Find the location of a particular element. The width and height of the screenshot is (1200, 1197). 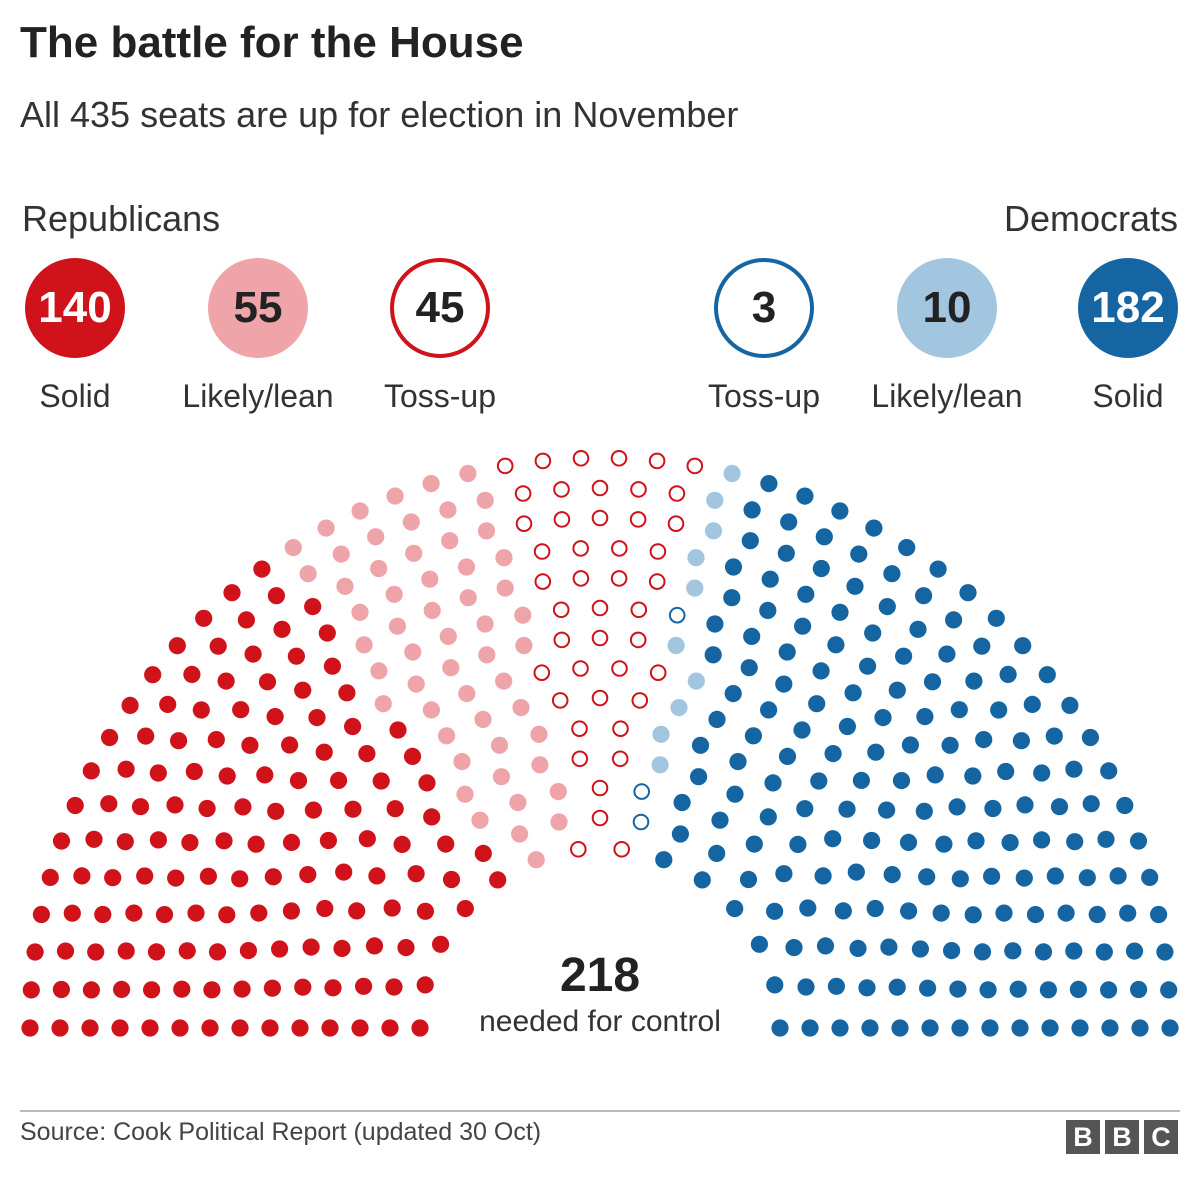

dem-solid-count-bubble: 182 is located at coordinates (1128, 308).